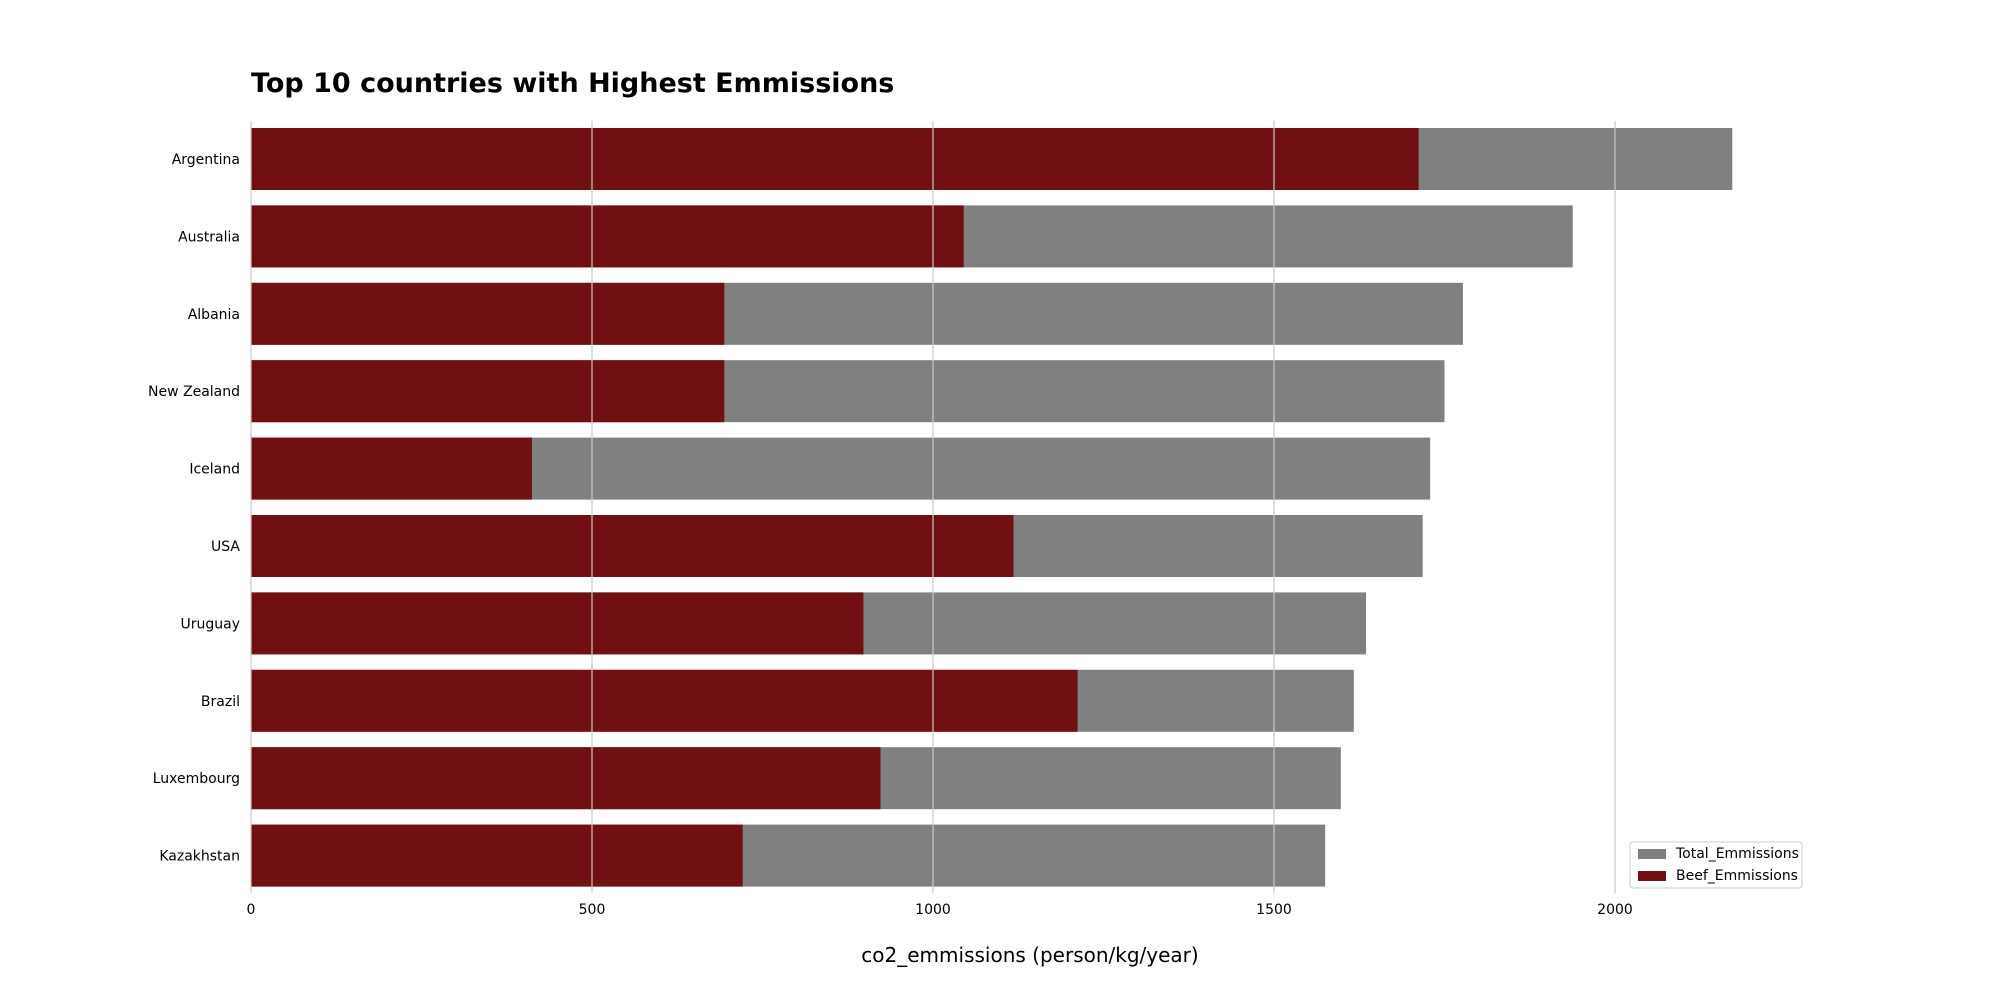 This screenshot has width=2000, height=1004. Describe the element at coordinates (194, 392) in the screenshot. I see `y-tick-label-new-zealand: New Zealand` at that location.